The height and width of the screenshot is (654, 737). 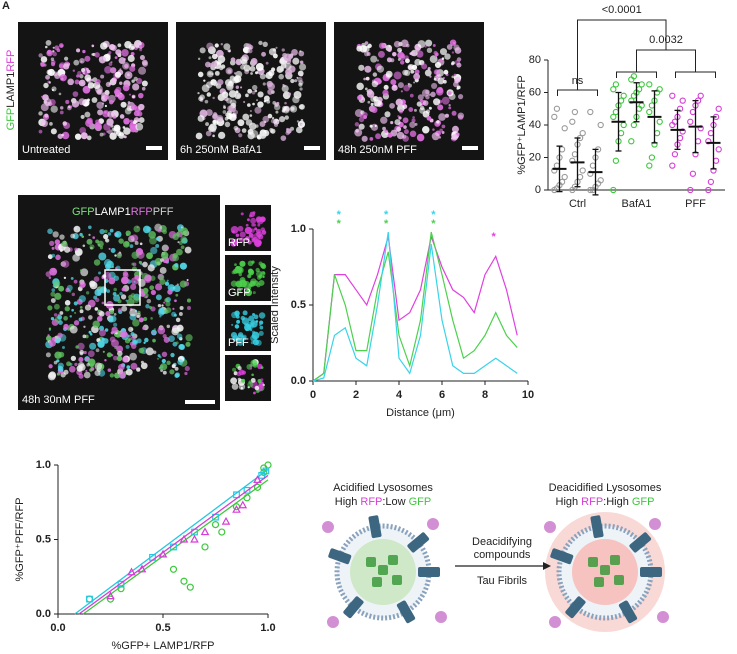 What do you see at coordinates (605, 502) in the screenshot?
I see `ratio-label: High RFP:High GFP` at bounding box center [605, 502].